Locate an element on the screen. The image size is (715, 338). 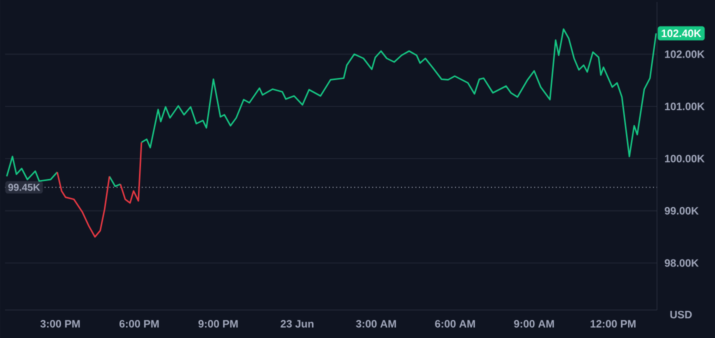
y-tick-label: 99.00K is located at coordinates (681, 211).